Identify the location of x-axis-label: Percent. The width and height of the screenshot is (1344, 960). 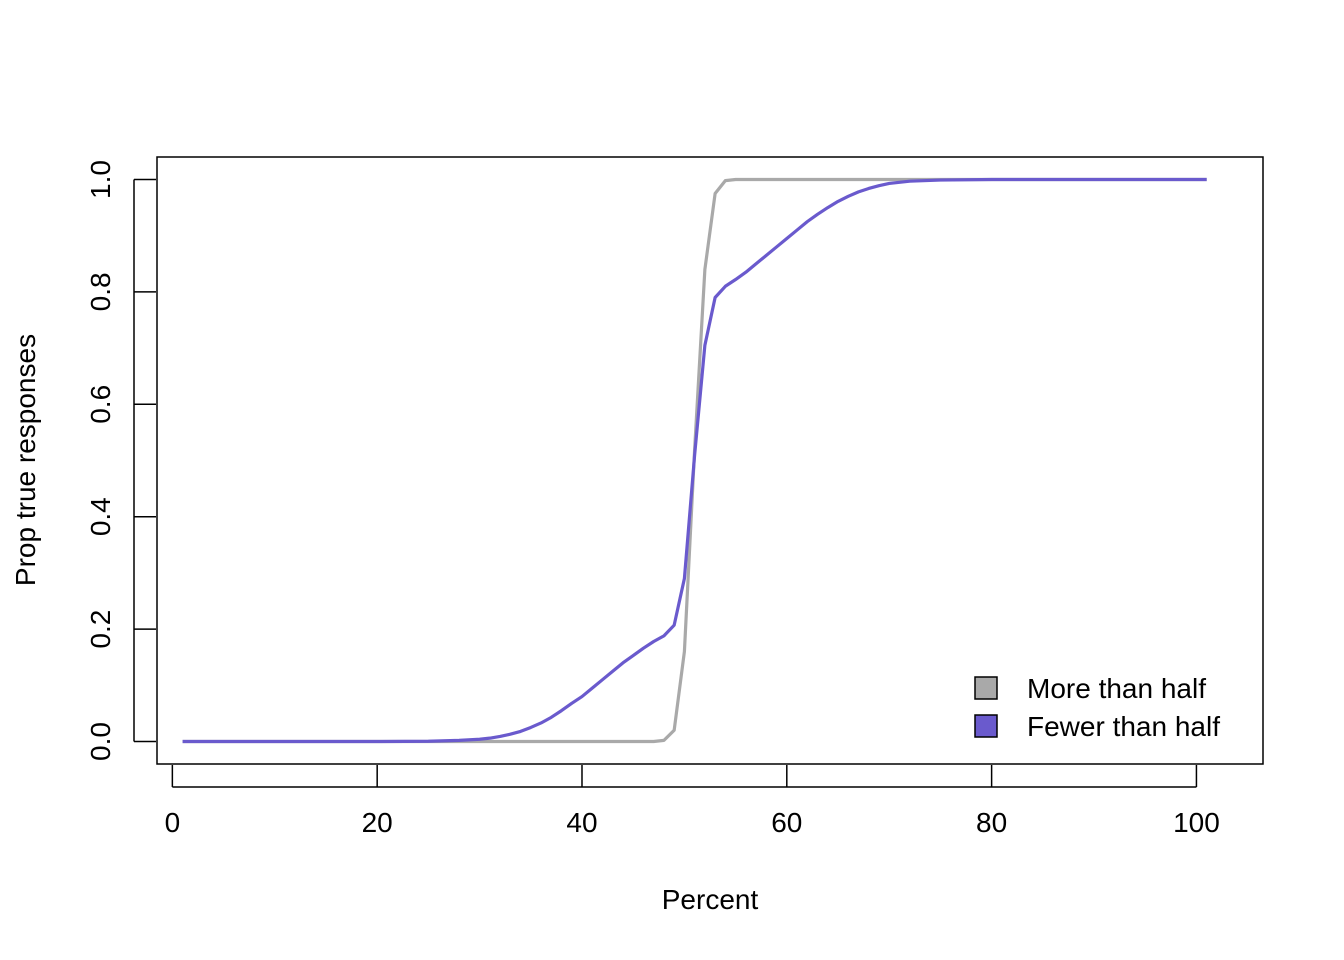
(710, 899).